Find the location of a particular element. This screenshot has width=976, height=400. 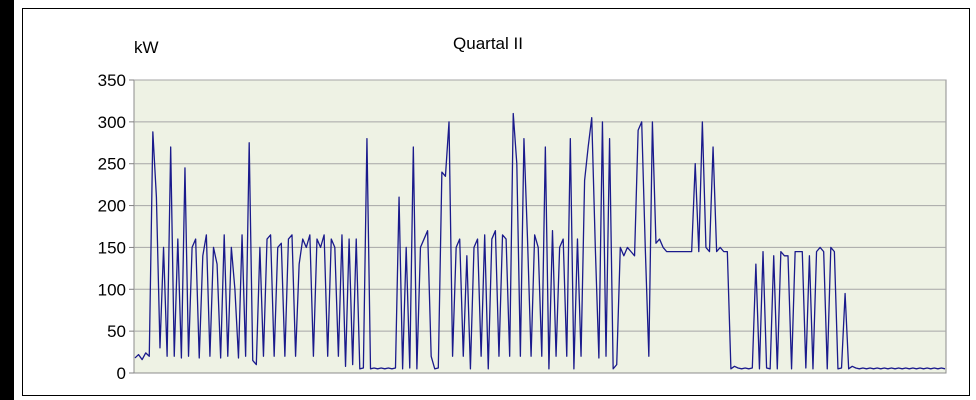

y-tick-label: 50 is located at coordinates (116, 331).